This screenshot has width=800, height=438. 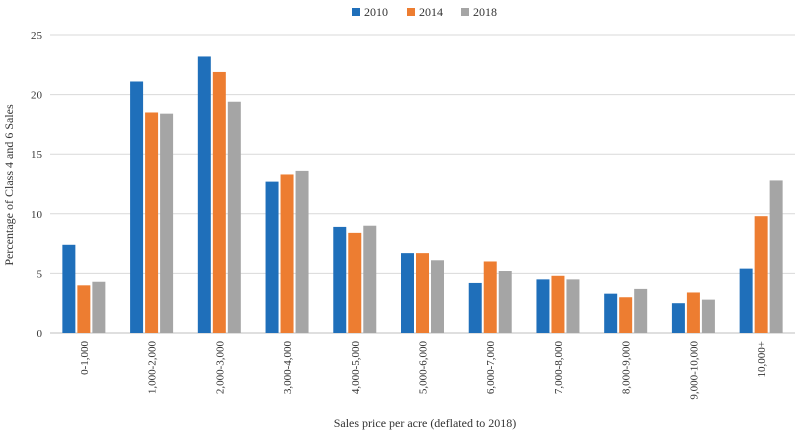 What do you see at coordinates (627, 368) in the screenshot?
I see `x-tick-label: 8,000-9,000` at bounding box center [627, 368].